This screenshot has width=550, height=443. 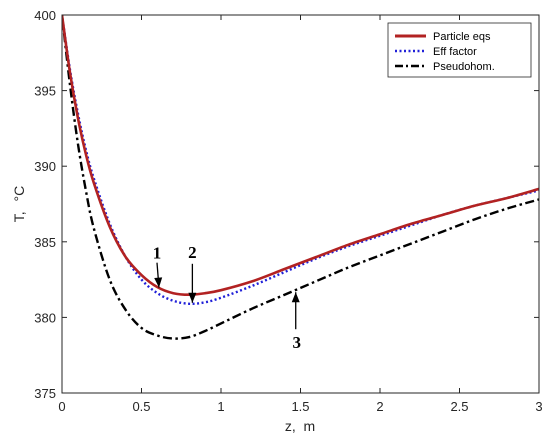 I want to click on x-tick-label: 2.5, so click(x=459, y=406).